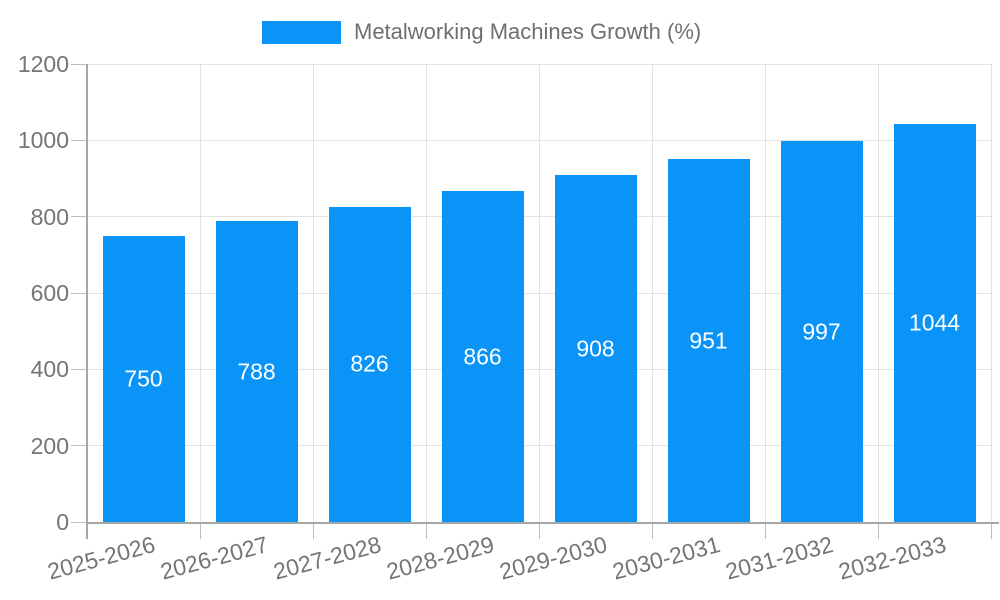 This screenshot has width=1000, height=600. Describe the element at coordinates (543, 523) in the screenshot. I see `x-axis-line` at that location.